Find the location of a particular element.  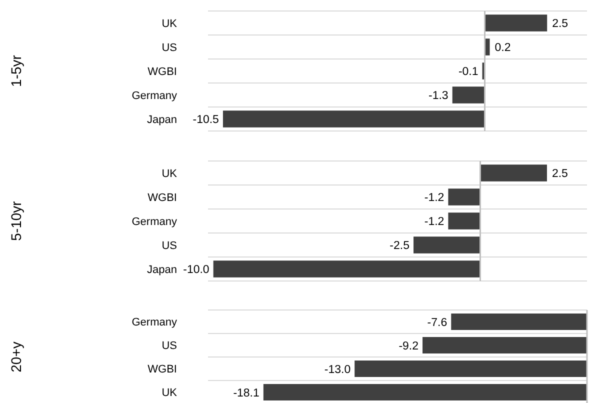

data-label: -7.6 is located at coordinates (437, 322).